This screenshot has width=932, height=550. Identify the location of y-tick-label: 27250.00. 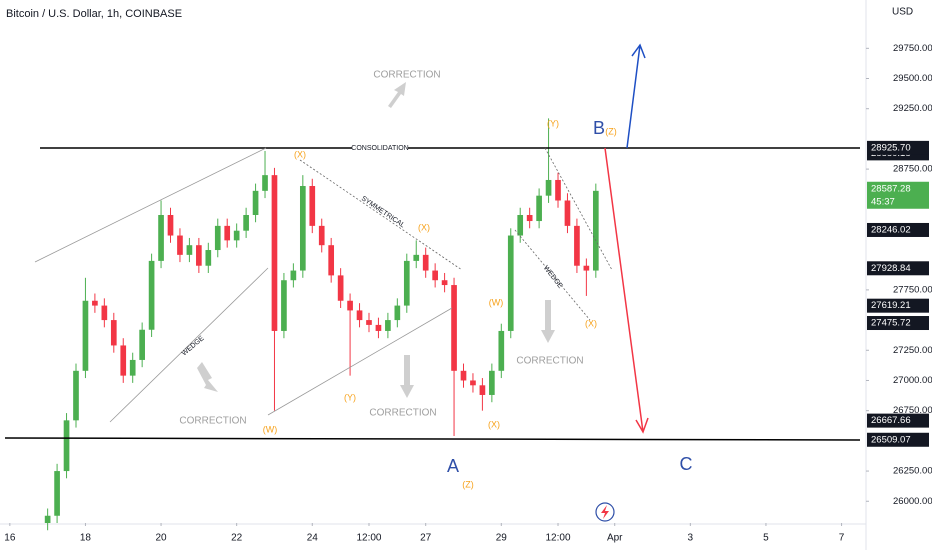
(912, 350).